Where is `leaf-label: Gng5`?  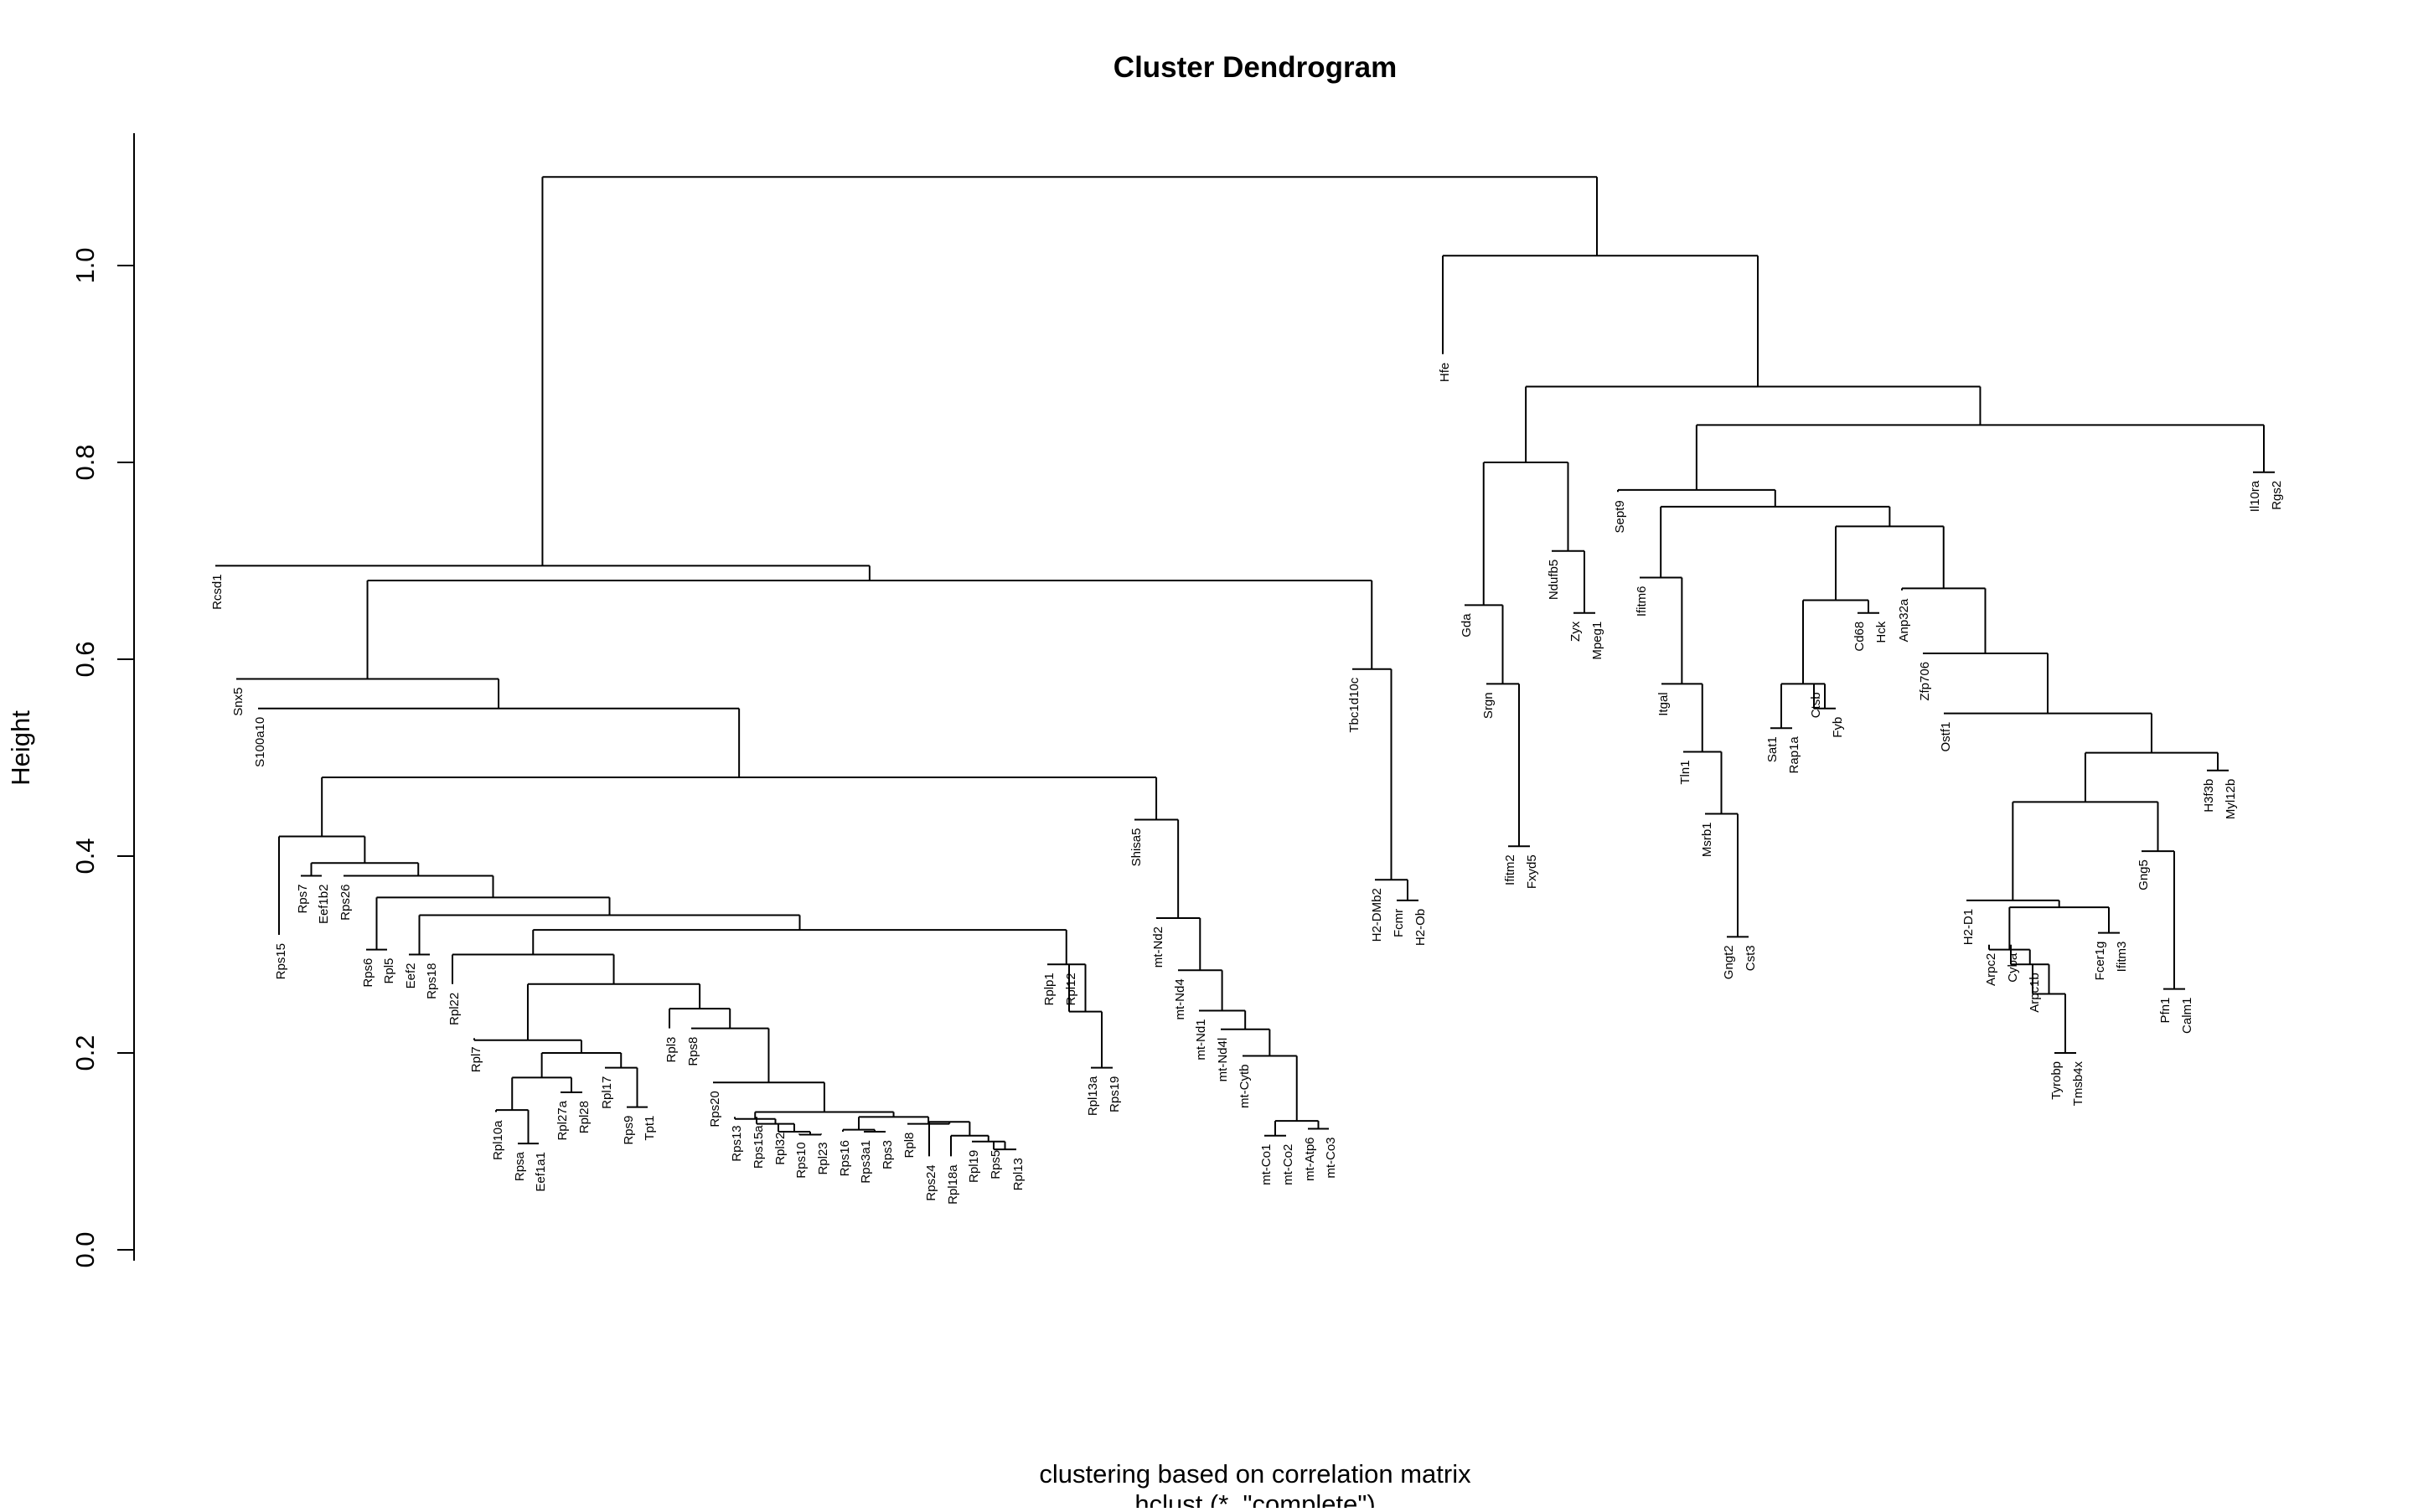
leaf-label: Gng5 is located at coordinates (2144, 874).